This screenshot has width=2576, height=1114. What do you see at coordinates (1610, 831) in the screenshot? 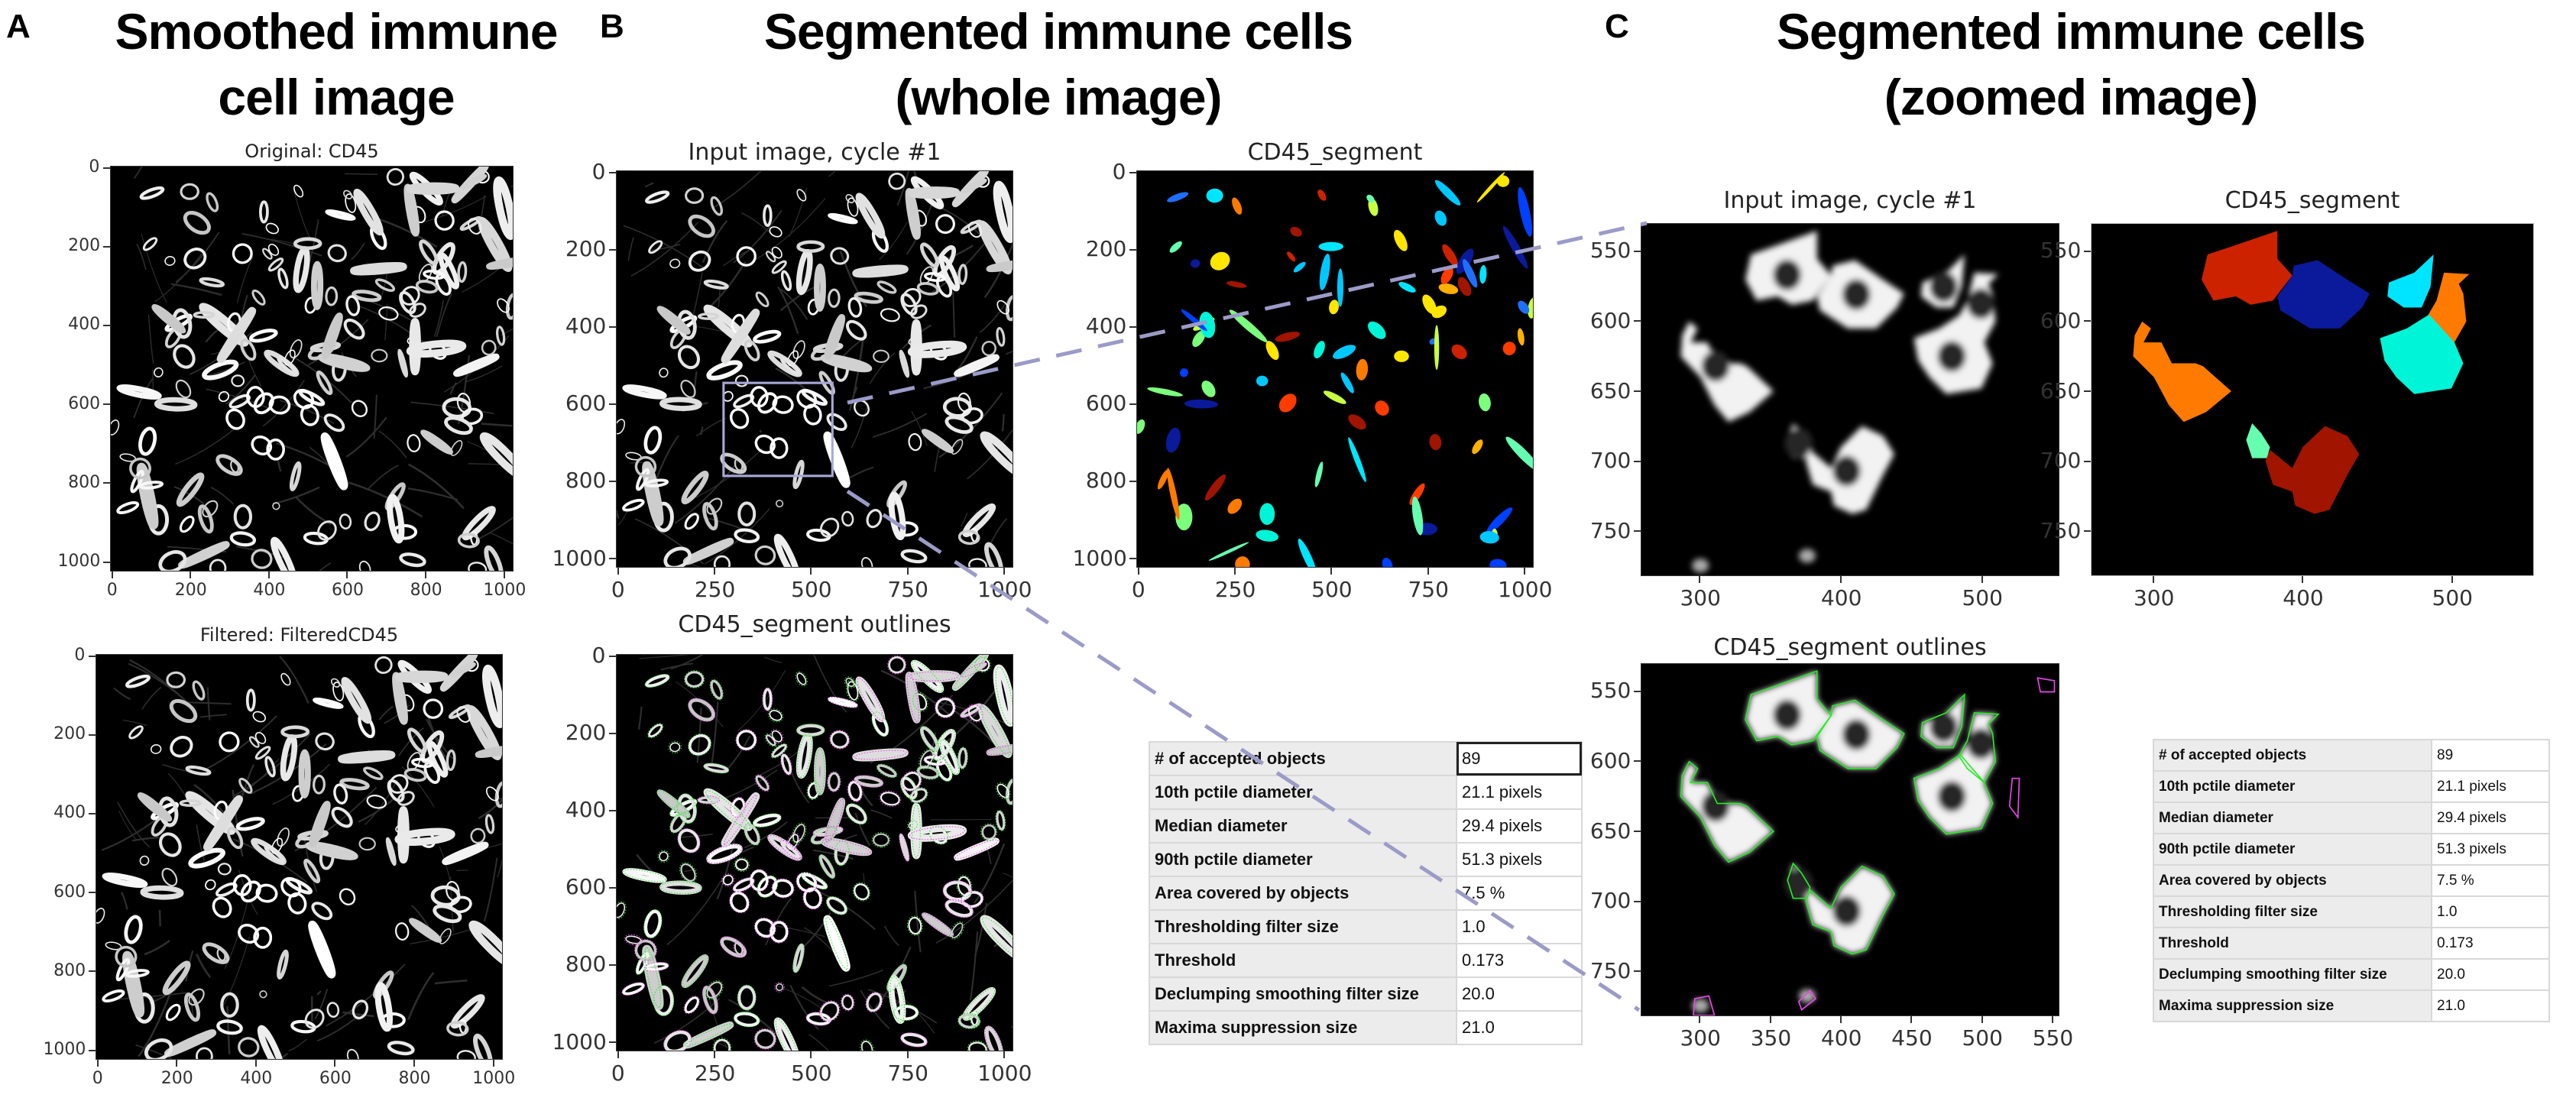
I see `y-tick-label: 650` at bounding box center [1610, 831].